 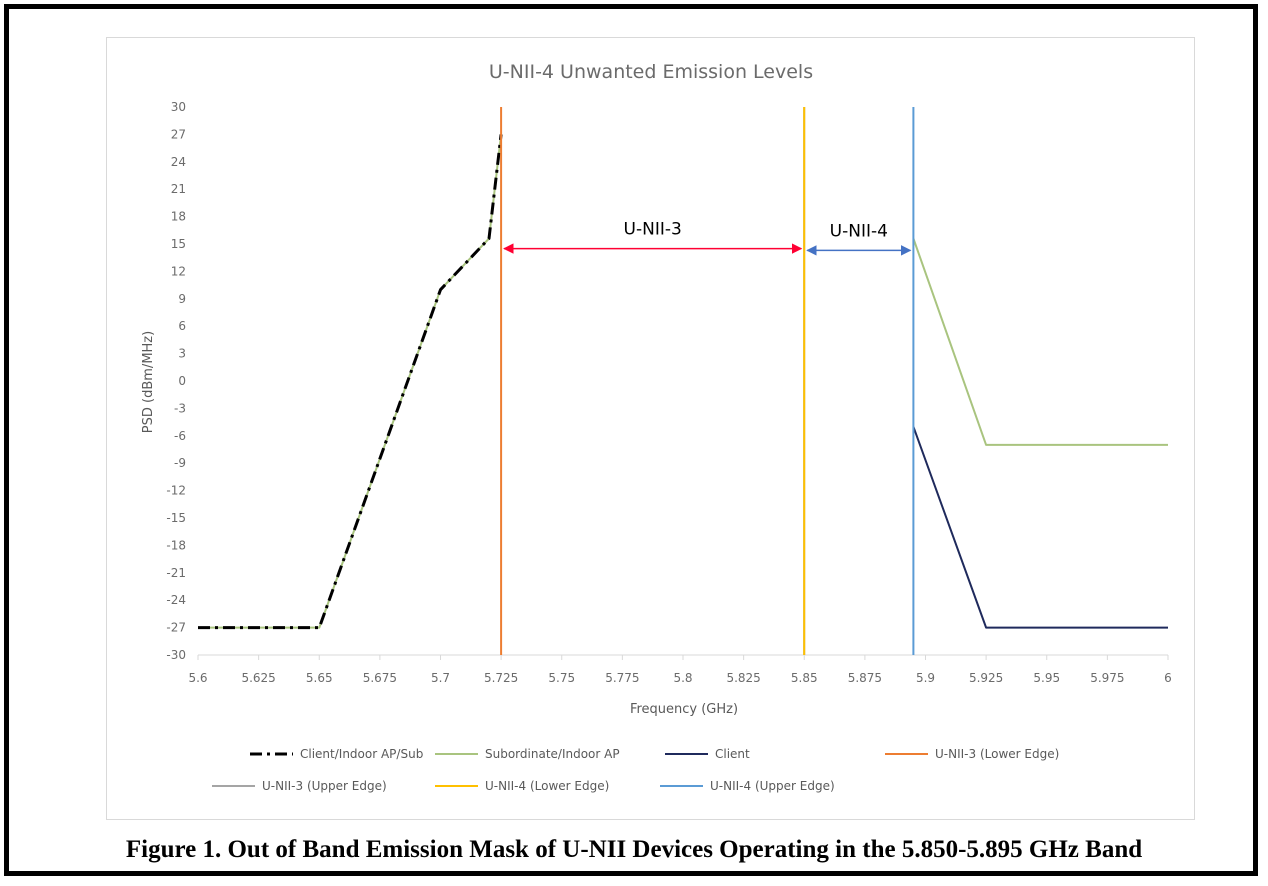 What do you see at coordinates (707, 238) in the screenshot?
I see `annotation-layer: U-NII-3 U-NII-4` at bounding box center [707, 238].